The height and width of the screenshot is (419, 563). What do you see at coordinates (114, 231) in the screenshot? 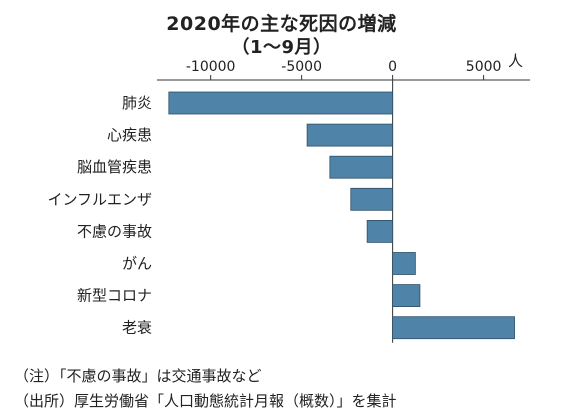
I see `category-label: 不慮の事故` at bounding box center [114, 231].